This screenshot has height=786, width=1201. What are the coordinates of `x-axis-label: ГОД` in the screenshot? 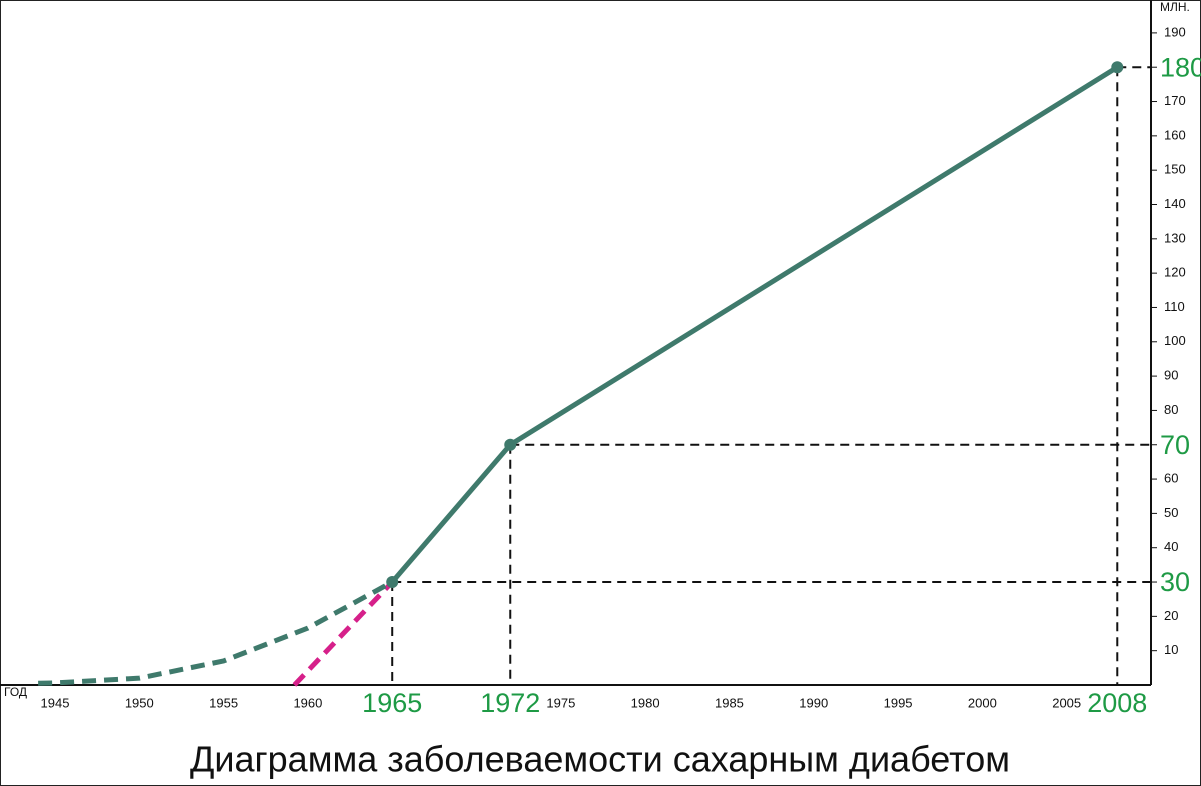 It's located at (15, 692).